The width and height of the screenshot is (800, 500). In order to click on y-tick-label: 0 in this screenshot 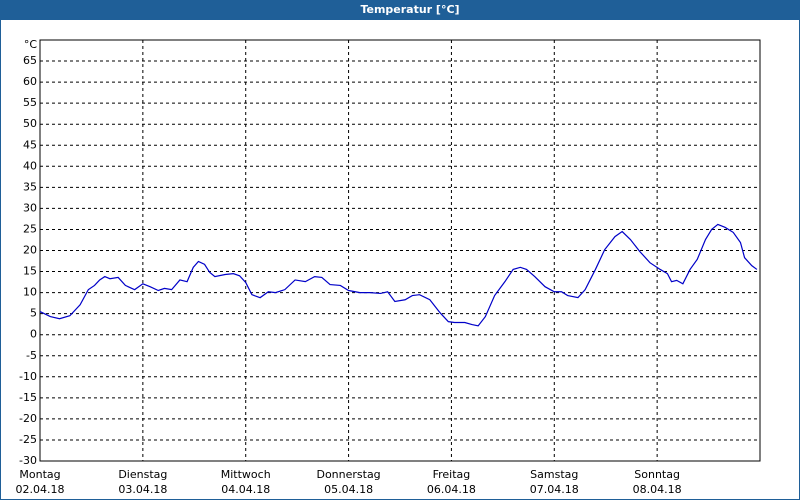, I will do `click(33, 334)`.